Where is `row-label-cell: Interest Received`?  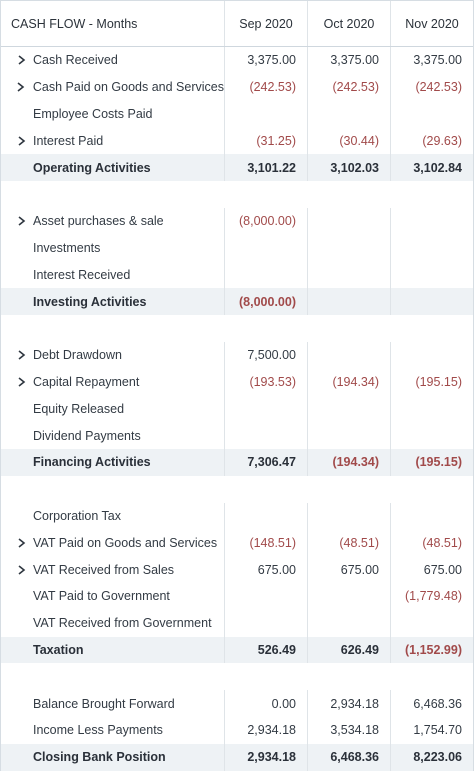 row-label-cell: Interest Received is located at coordinates (112, 274).